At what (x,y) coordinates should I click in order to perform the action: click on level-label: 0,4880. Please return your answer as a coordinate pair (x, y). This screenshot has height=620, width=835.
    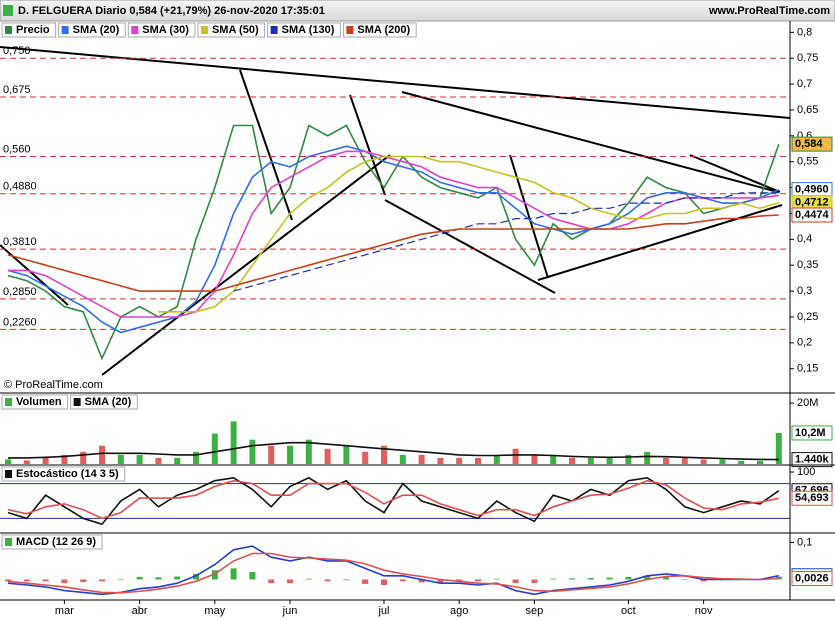
    Looking at the image, I should click on (20, 187).